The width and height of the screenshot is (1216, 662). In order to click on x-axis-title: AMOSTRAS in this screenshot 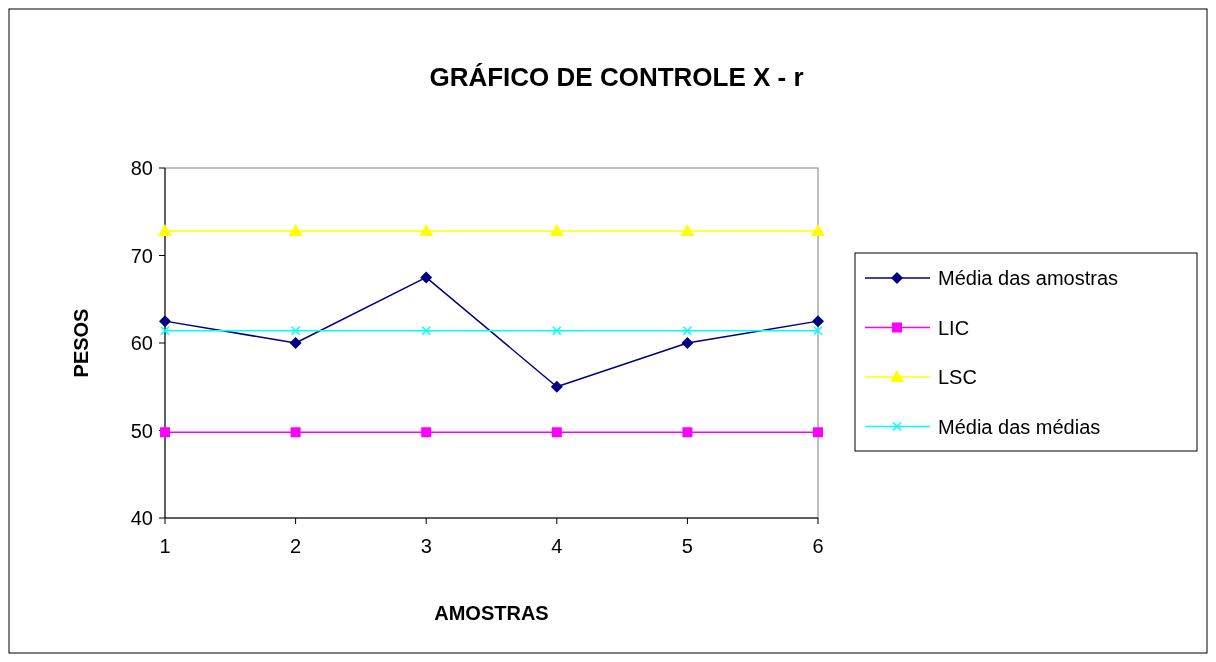, I will do `click(491, 613)`.